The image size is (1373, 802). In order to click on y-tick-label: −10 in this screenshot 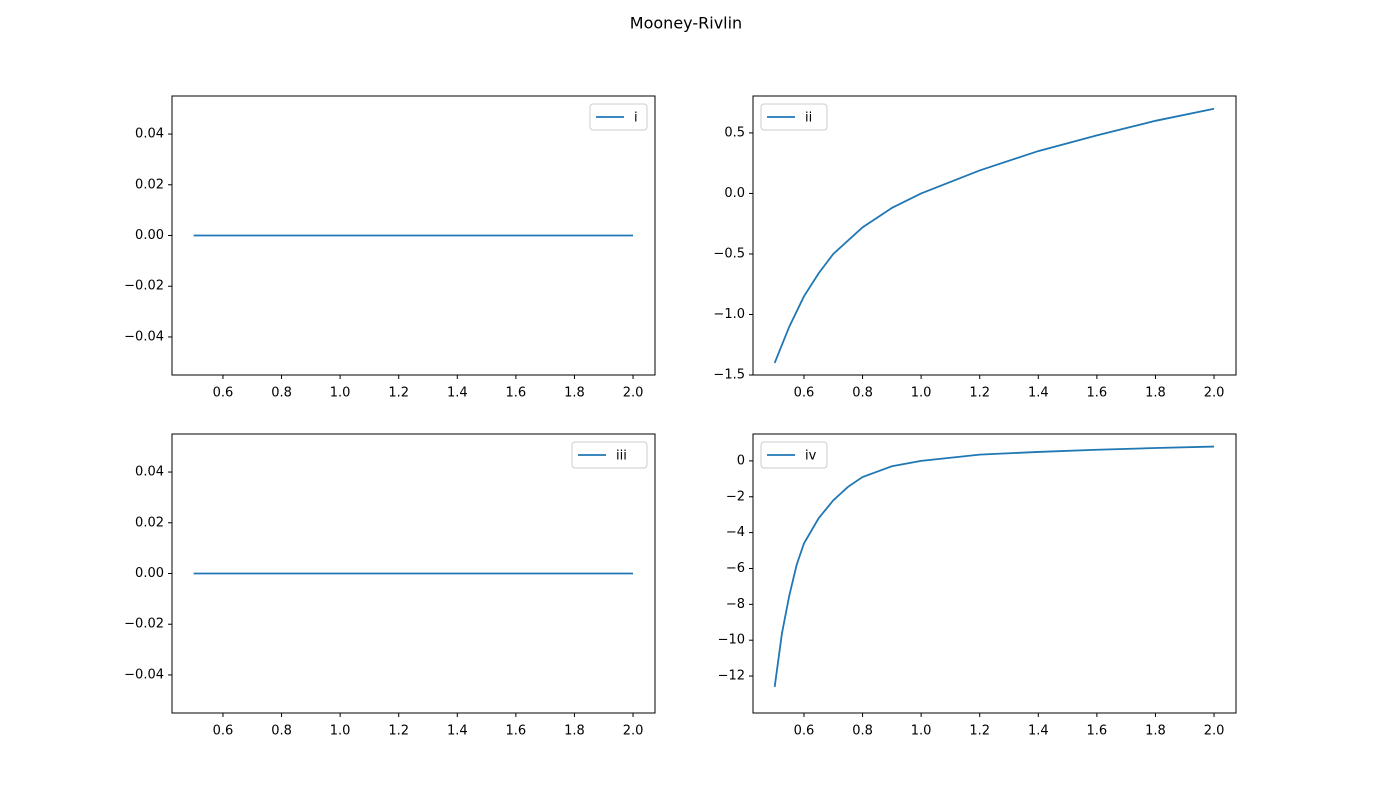, I will do `click(731, 640)`.